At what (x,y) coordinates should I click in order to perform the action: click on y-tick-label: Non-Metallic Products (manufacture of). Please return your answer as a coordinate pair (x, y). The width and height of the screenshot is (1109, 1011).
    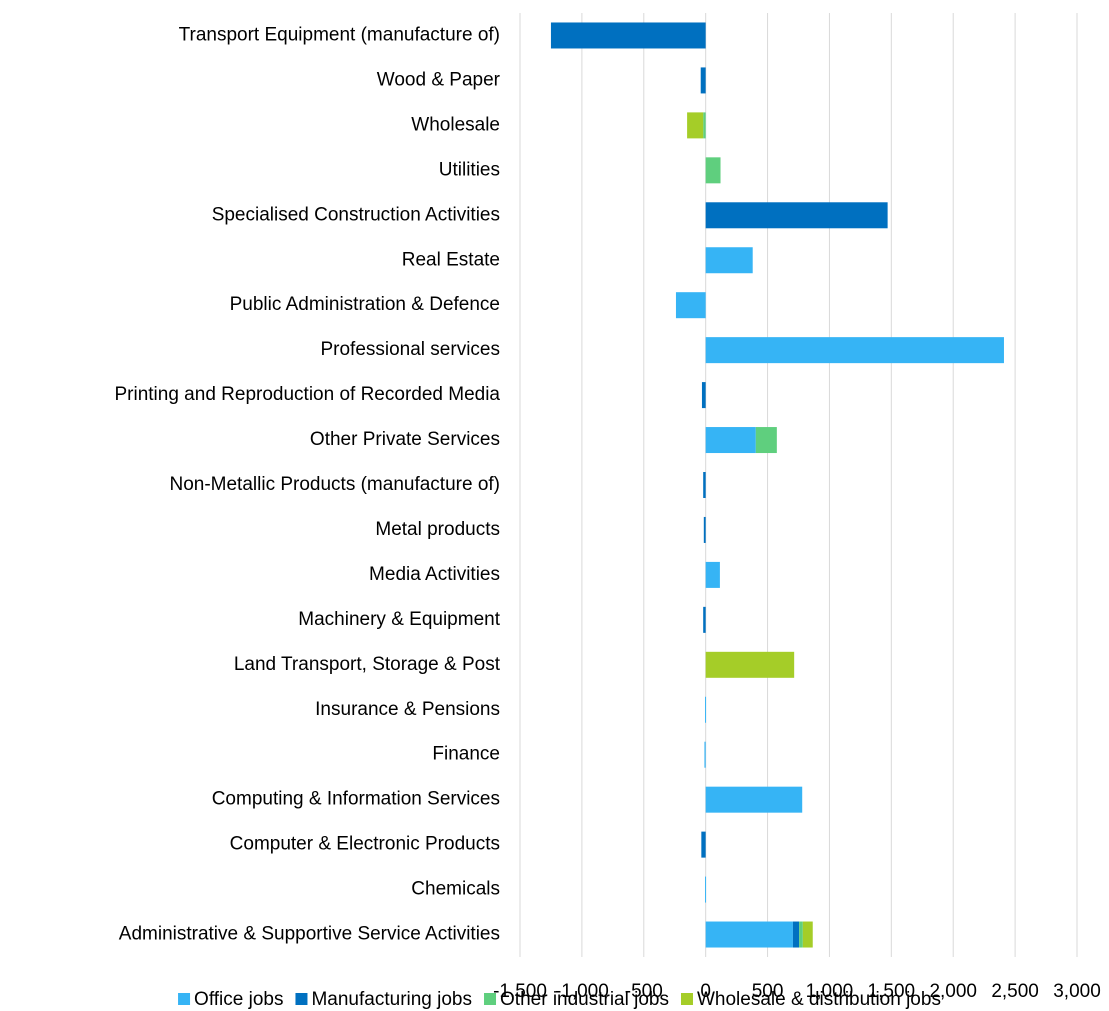
    Looking at the image, I should click on (334, 484).